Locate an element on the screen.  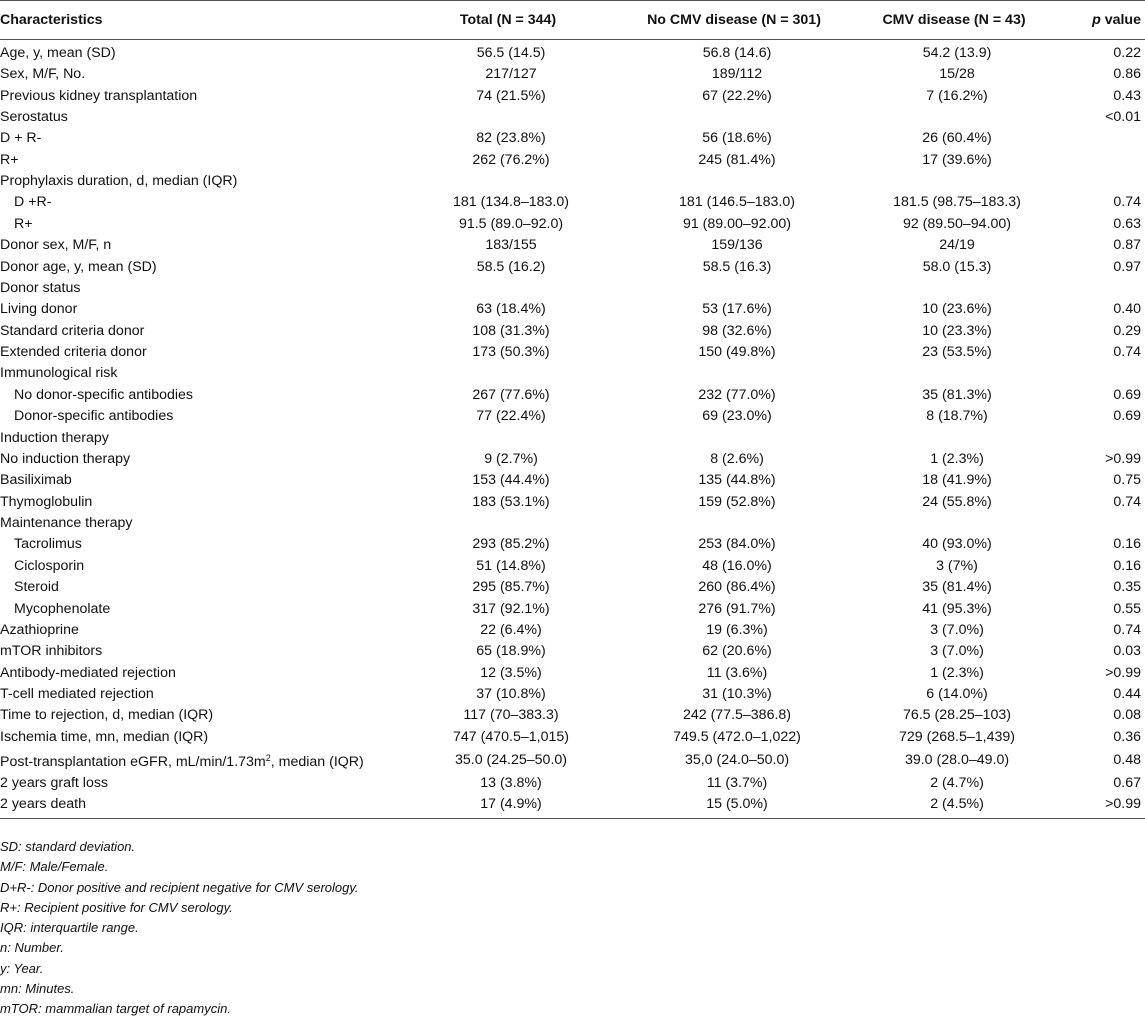
cell-no-cmv: 159/136 is located at coordinates (737, 245).